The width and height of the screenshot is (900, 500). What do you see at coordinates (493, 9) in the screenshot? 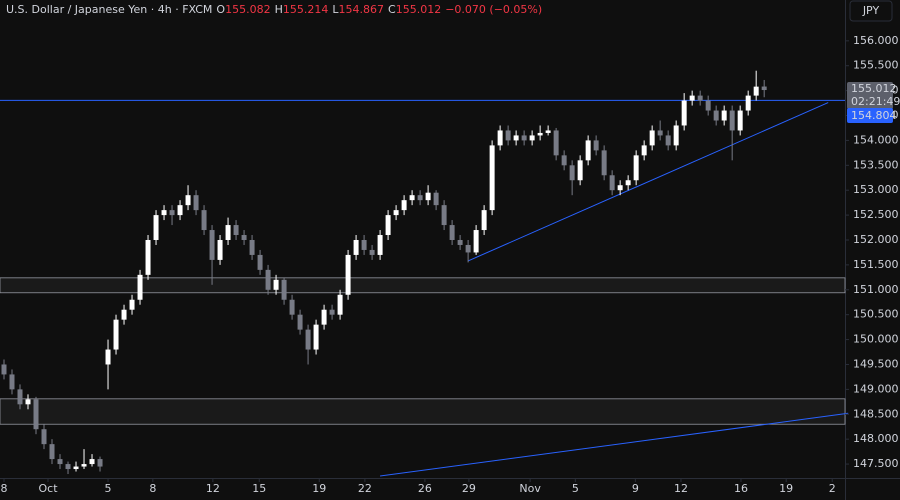
I see `change: −0.070 (−0.05%)` at bounding box center [493, 9].